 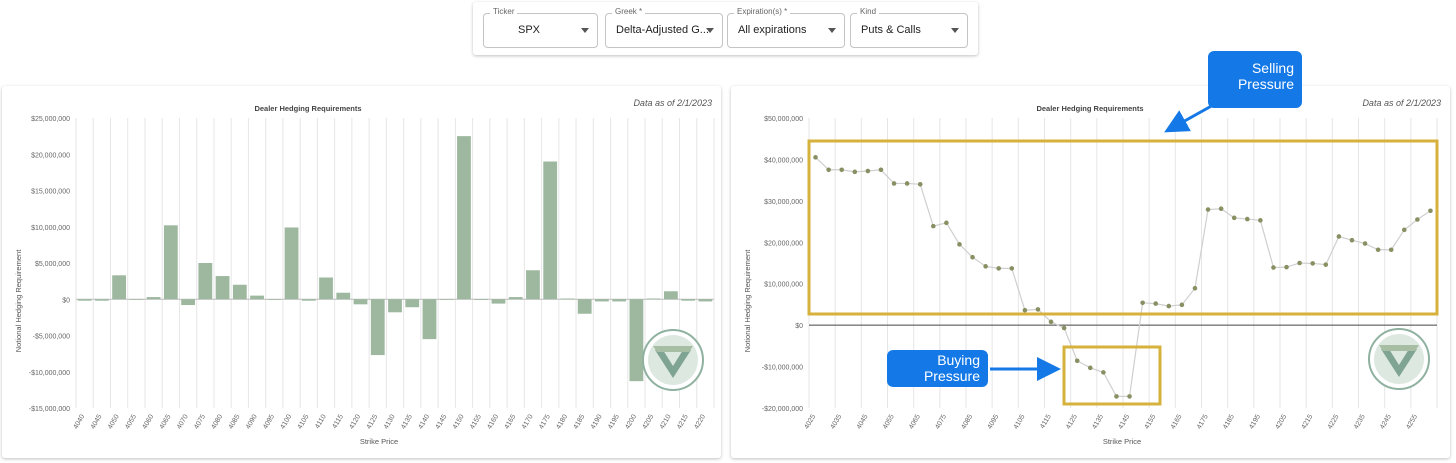 What do you see at coordinates (528, 421) in the screenshot?
I see `x-tick-label: 4170` at bounding box center [528, 421].